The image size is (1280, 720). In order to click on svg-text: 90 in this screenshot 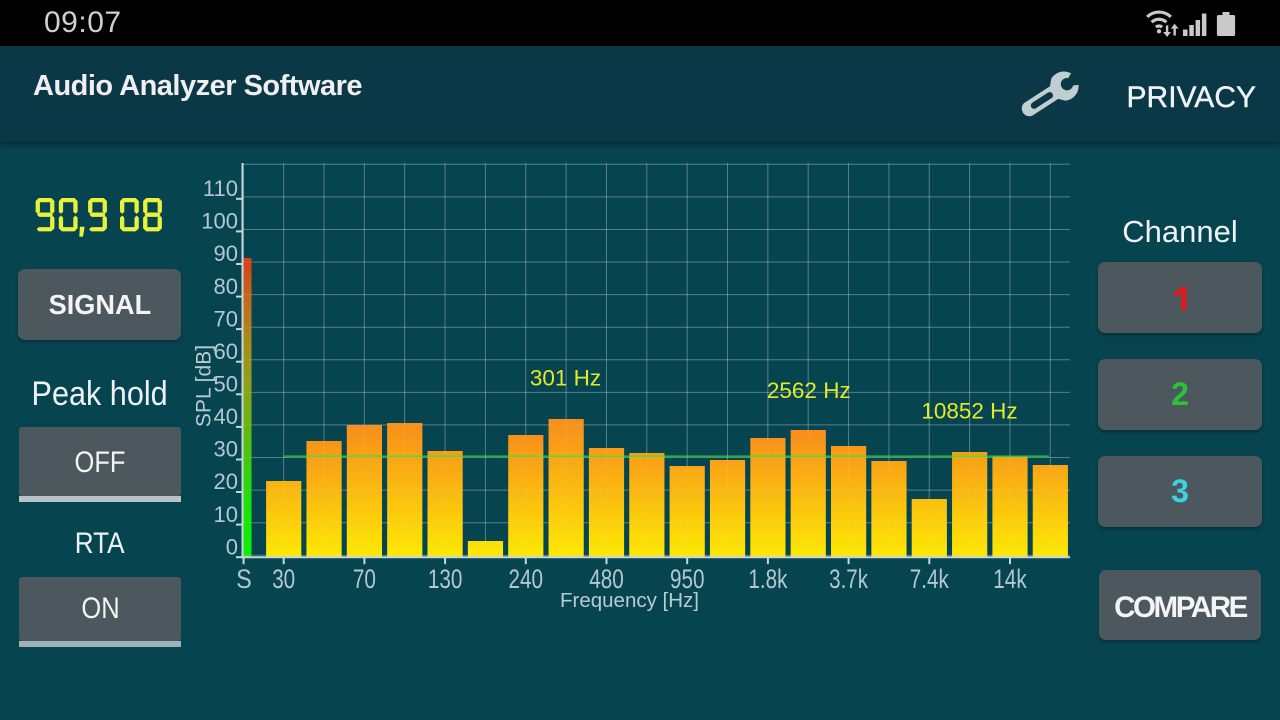, I will do `click(226, 253)`.